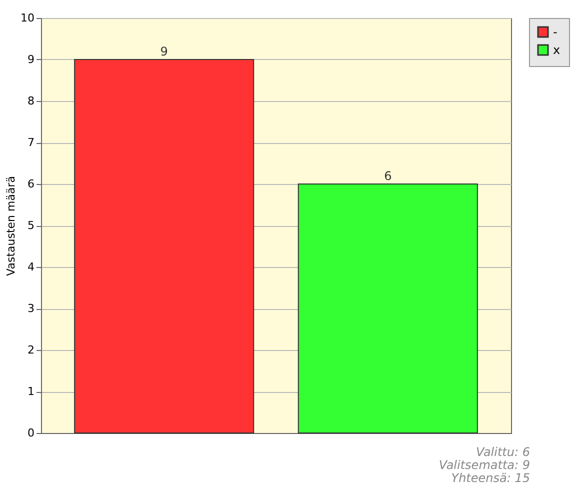 The image size is (585, 490). What do you see at coordinates (31, 267) in the screenshot?
I see `y-tick-label: 4` at bounding box center [31, 267].